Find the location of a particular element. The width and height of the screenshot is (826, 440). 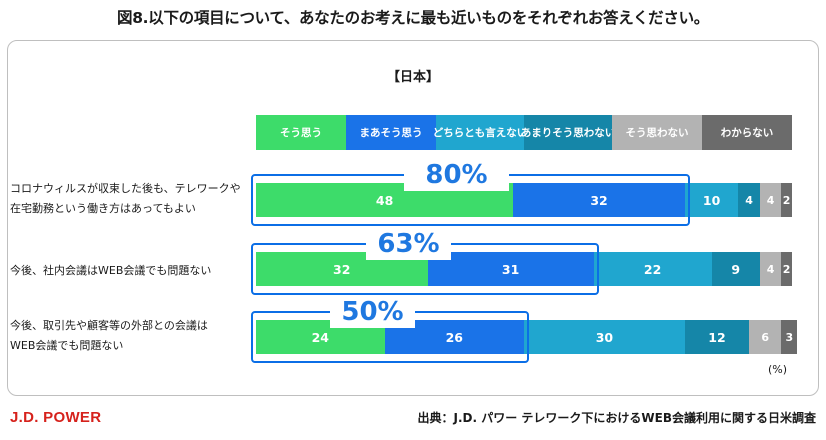

data-label: 48 is located at coordinates (384, 200).